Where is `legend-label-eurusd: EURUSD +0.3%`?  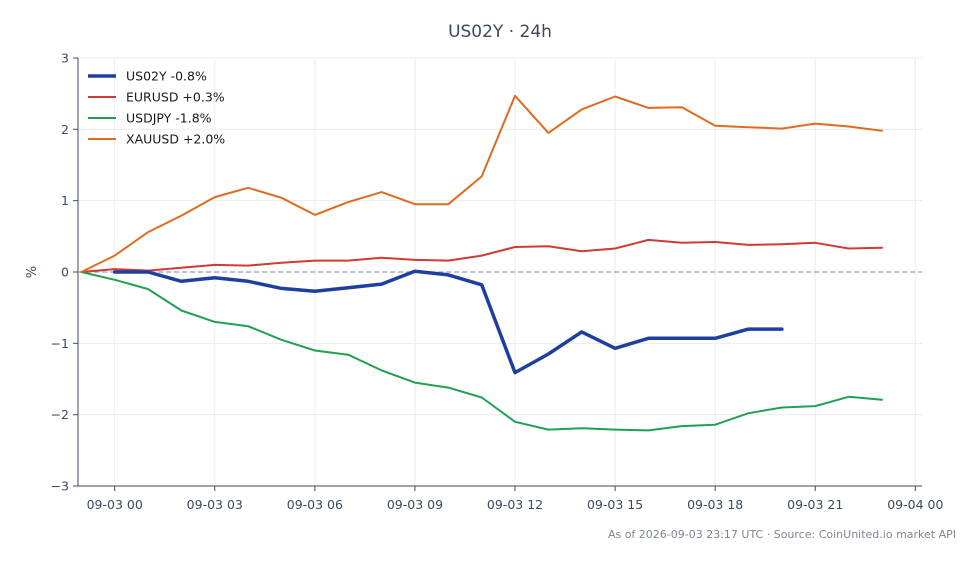 legend-label-eurusd: EURUSD +0.3% is located at coordinates (175, 97).